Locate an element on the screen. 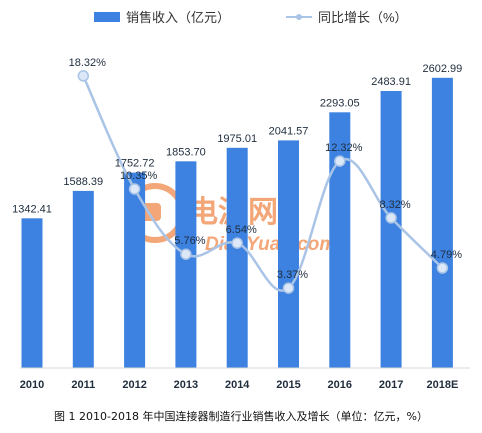 This screenshot has width=482, height=433. x-tick-label-2017: 2017 is located at coordinates (391, 385).